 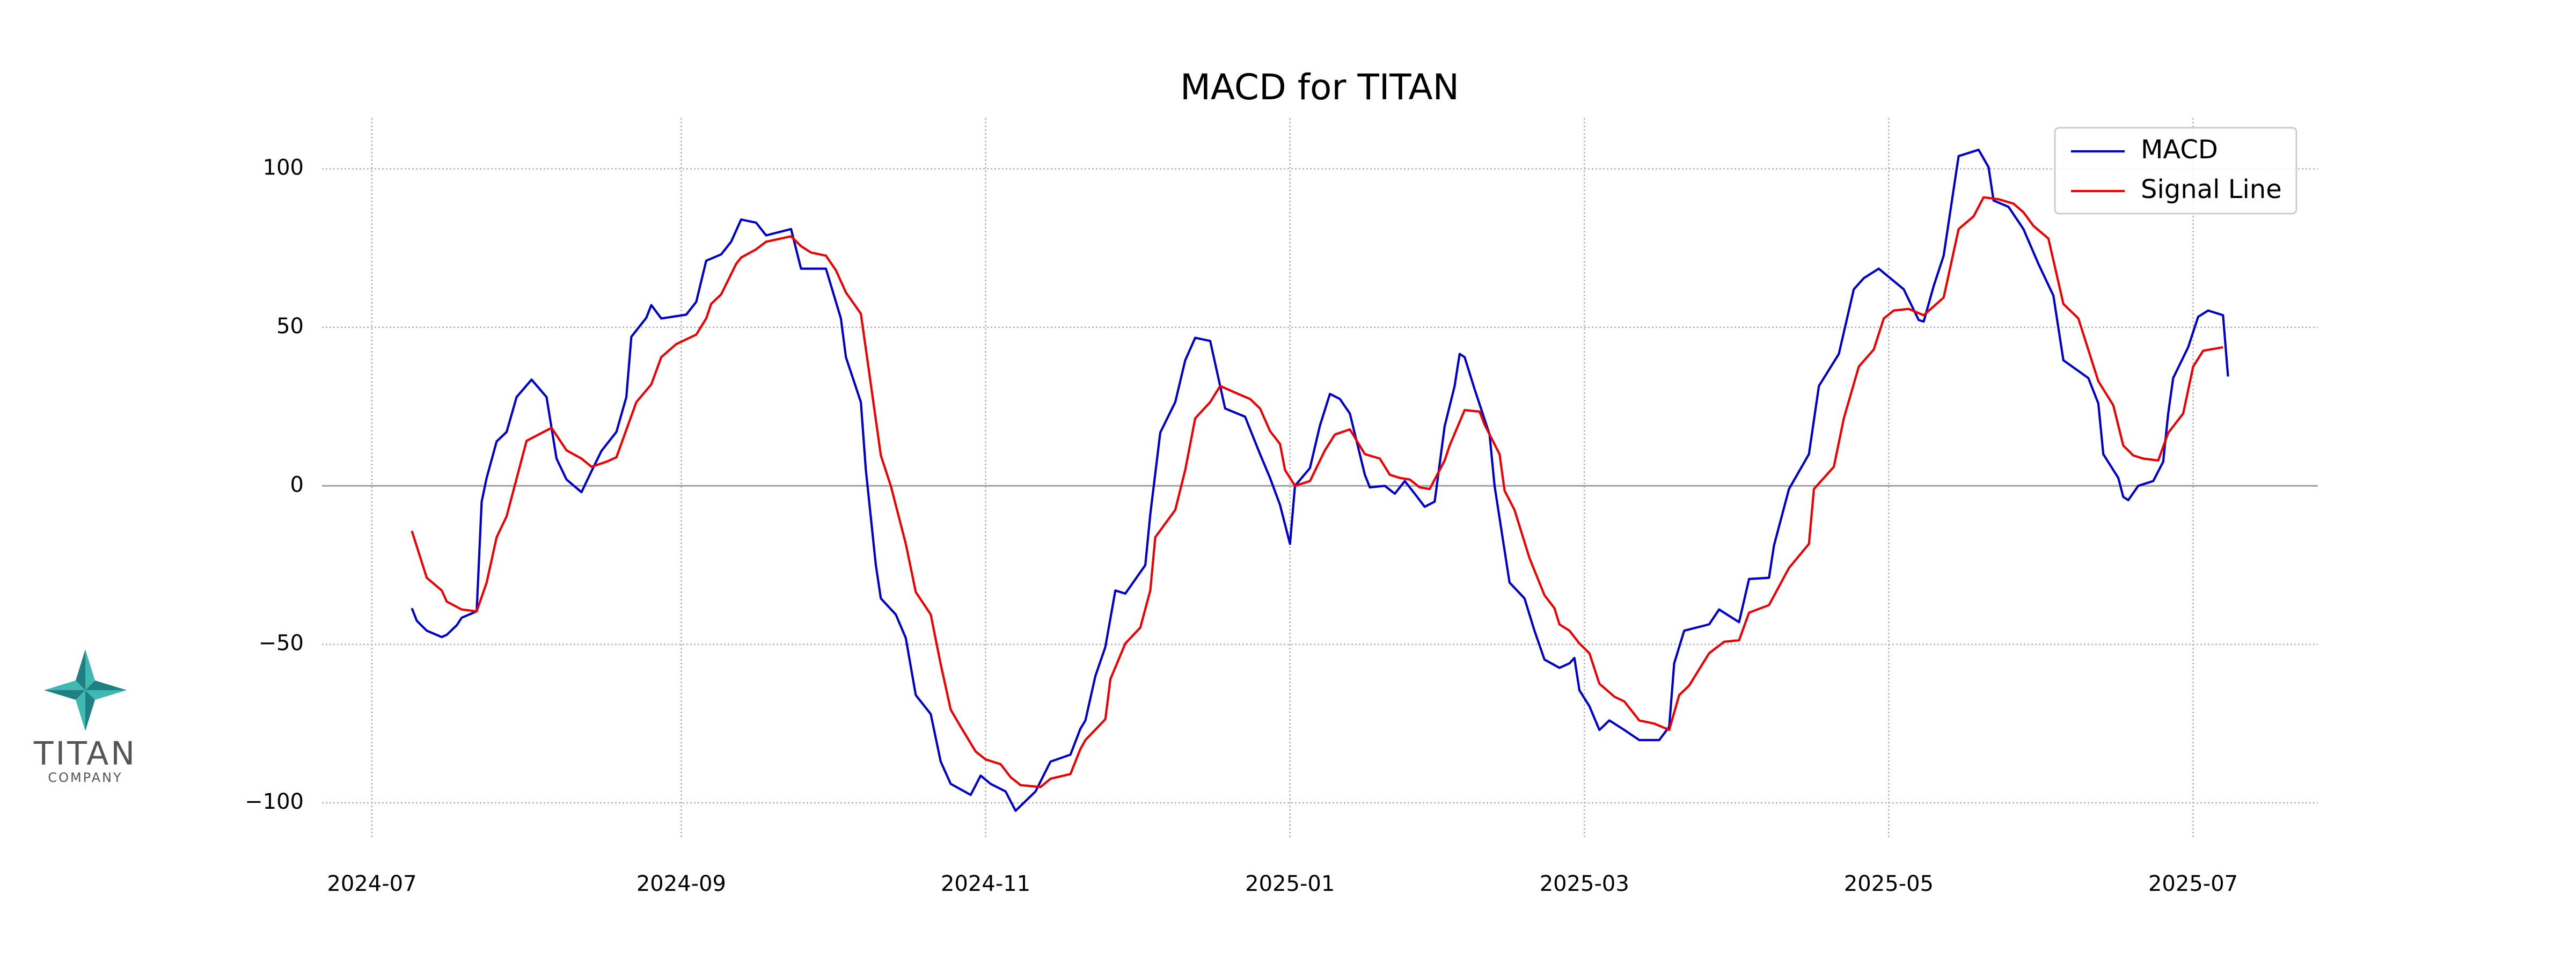 I want to click on legend-label: MACD, so click(x=2179, y=150).